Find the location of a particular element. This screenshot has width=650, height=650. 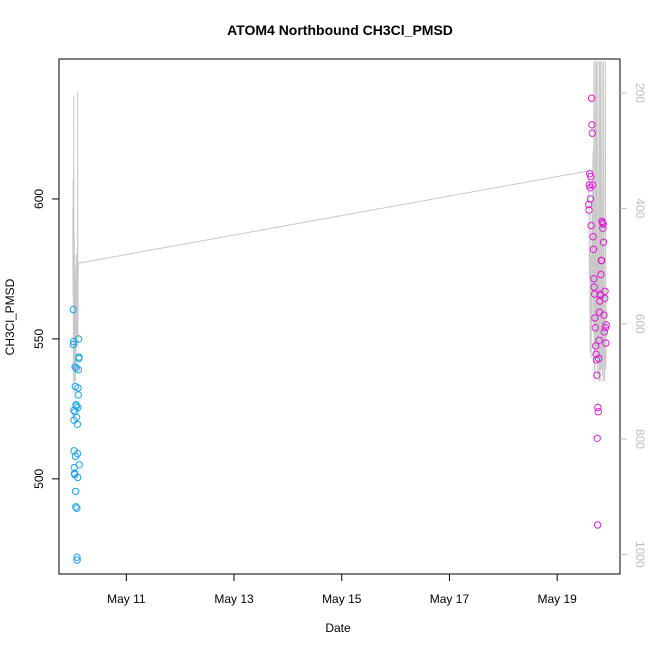

right-tick-label: 400 is located at coordinates (640, 208).